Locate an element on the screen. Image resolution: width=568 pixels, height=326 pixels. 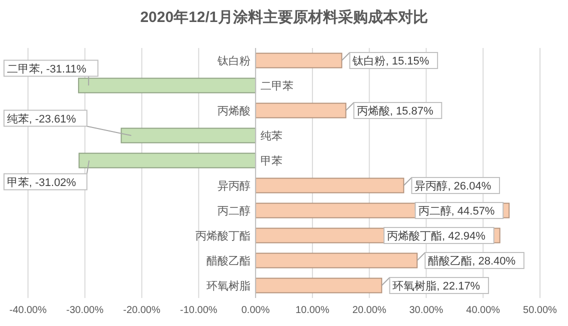
data-label: 纯苯, -23.61% is located at coordinates (41, 119).